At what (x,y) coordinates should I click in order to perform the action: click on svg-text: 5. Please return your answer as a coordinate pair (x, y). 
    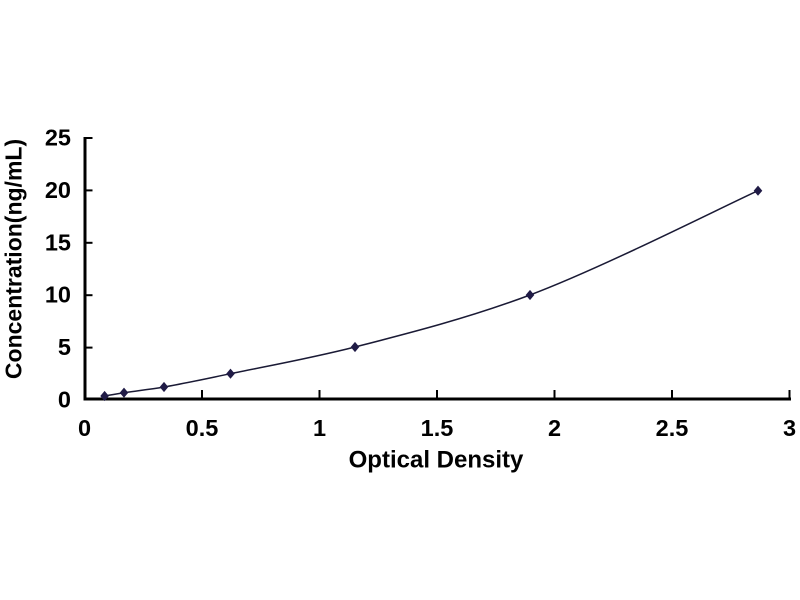
    Looking at the image, I should click on (64, 347).